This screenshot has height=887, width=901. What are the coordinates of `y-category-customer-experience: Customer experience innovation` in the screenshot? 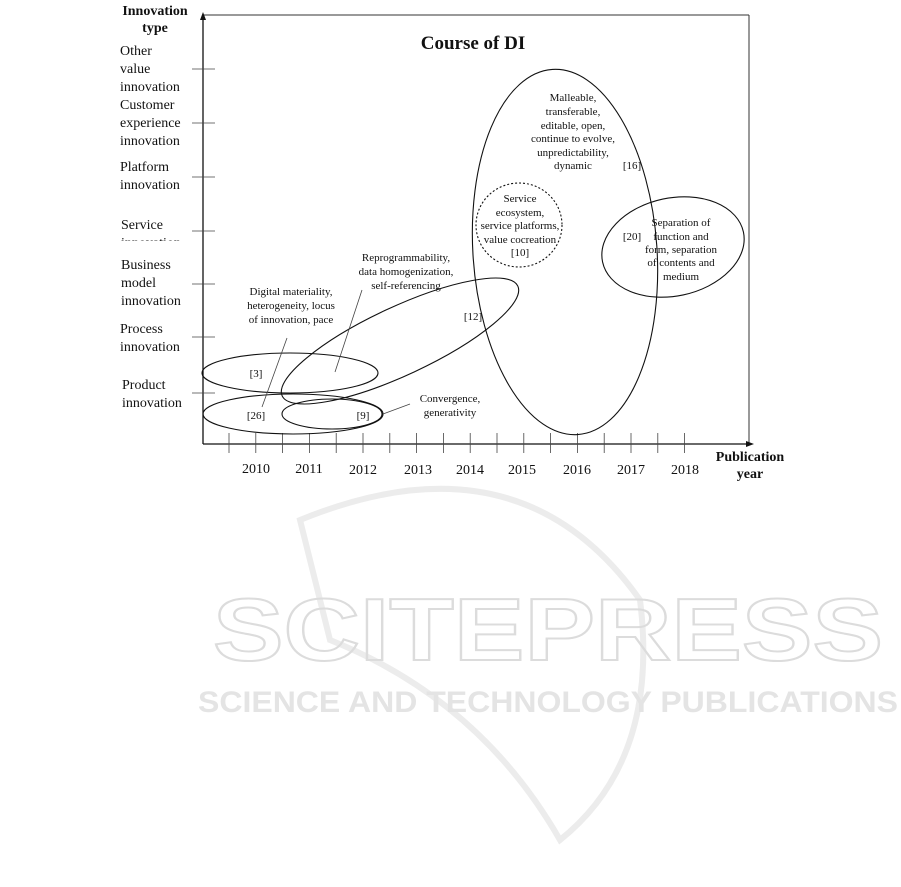 It's located at (150, 123).